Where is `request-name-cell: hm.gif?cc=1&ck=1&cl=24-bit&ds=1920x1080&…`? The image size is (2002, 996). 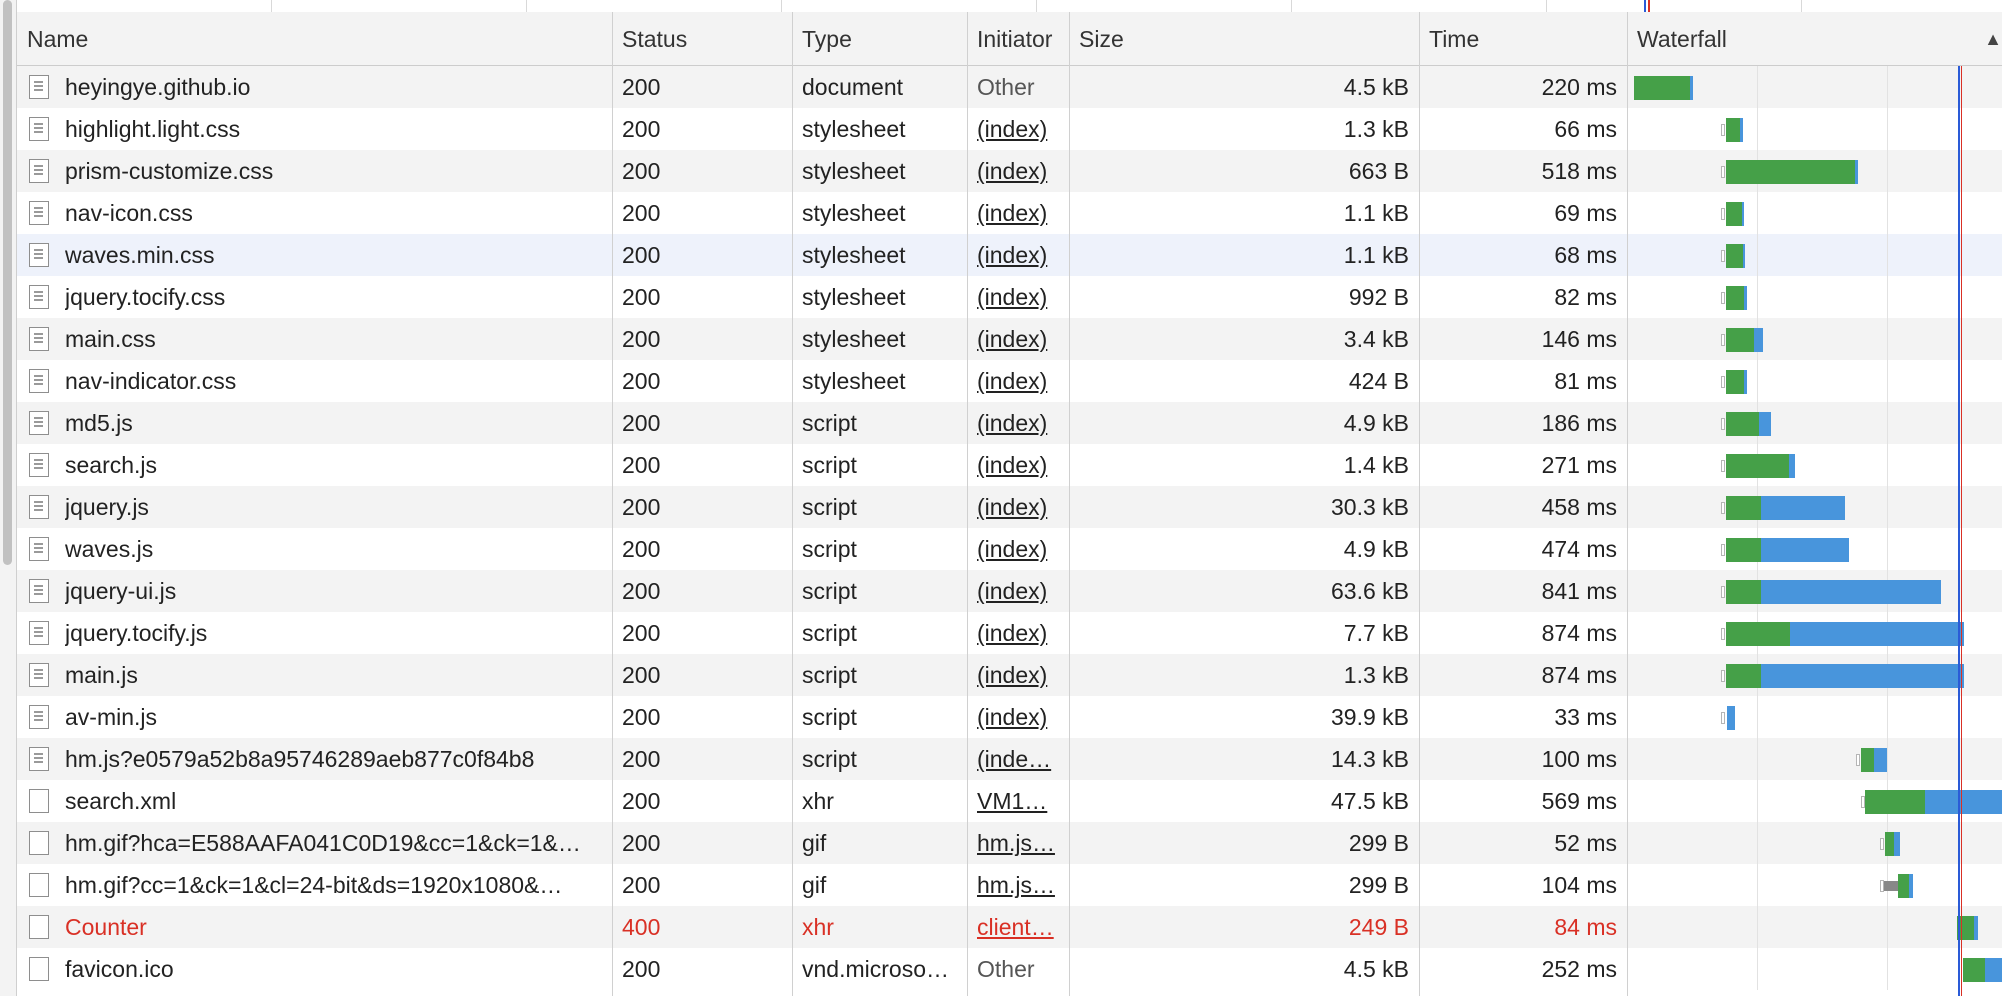
request-name-cell: hm.gif?cc=1&ck=1&cl=24-bit&ds=1920x1080&… is located at coordinates (314, 885).